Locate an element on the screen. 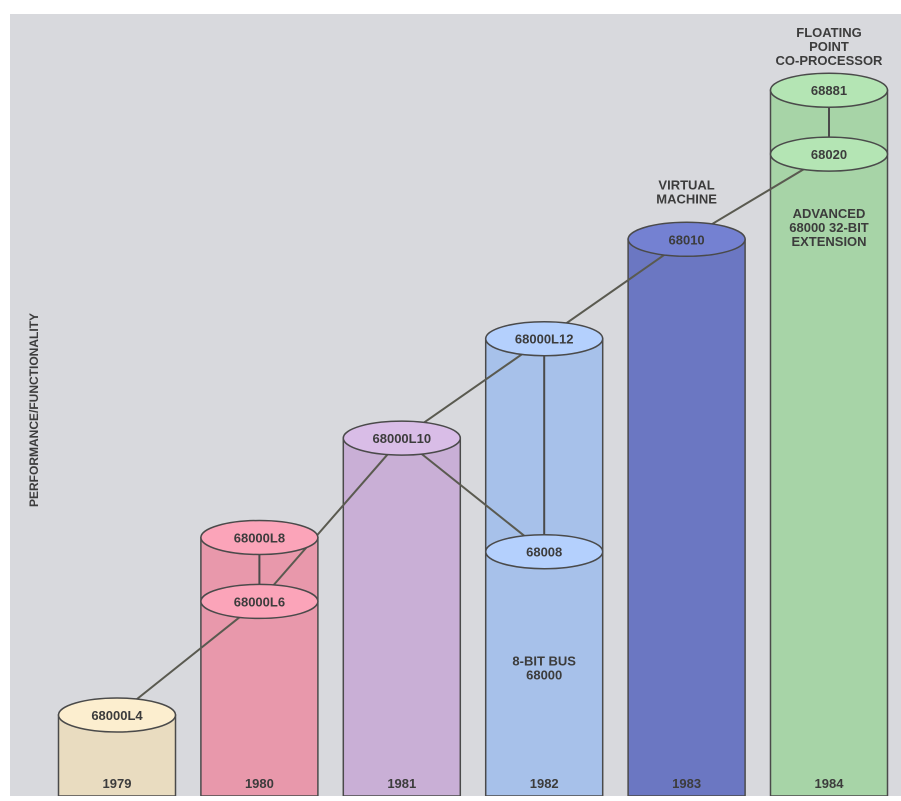 This screenshot has height=801, width=901. chip-ellipse-68000L10 is located at coordinates (402, 438).